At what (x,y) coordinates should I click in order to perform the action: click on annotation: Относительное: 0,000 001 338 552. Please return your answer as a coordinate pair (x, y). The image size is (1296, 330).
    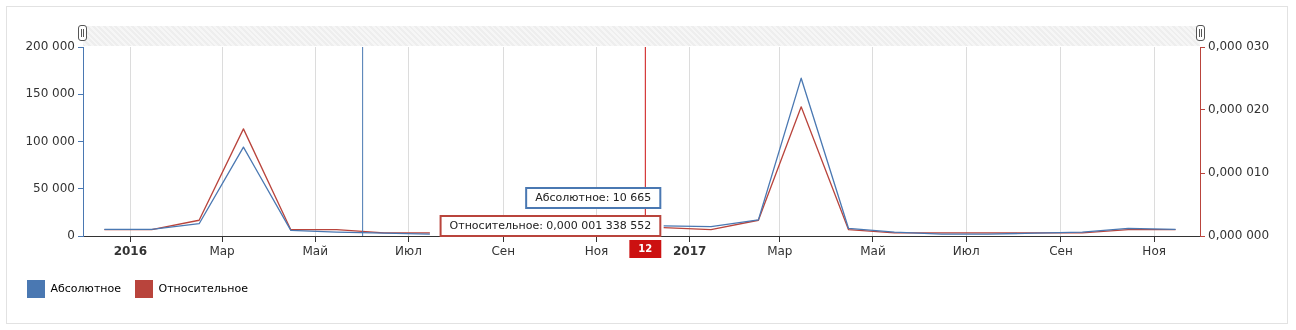
    Looking at the image, I should click on (550, 225).